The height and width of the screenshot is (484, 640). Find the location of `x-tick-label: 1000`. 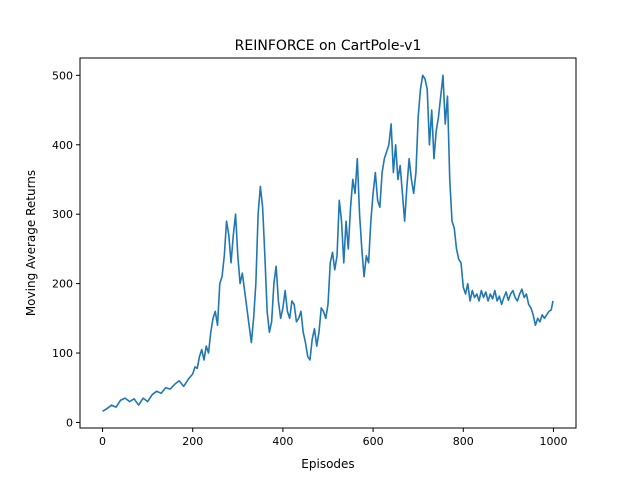

x-tick-label: 1000 is located at coordinates (553, 441).